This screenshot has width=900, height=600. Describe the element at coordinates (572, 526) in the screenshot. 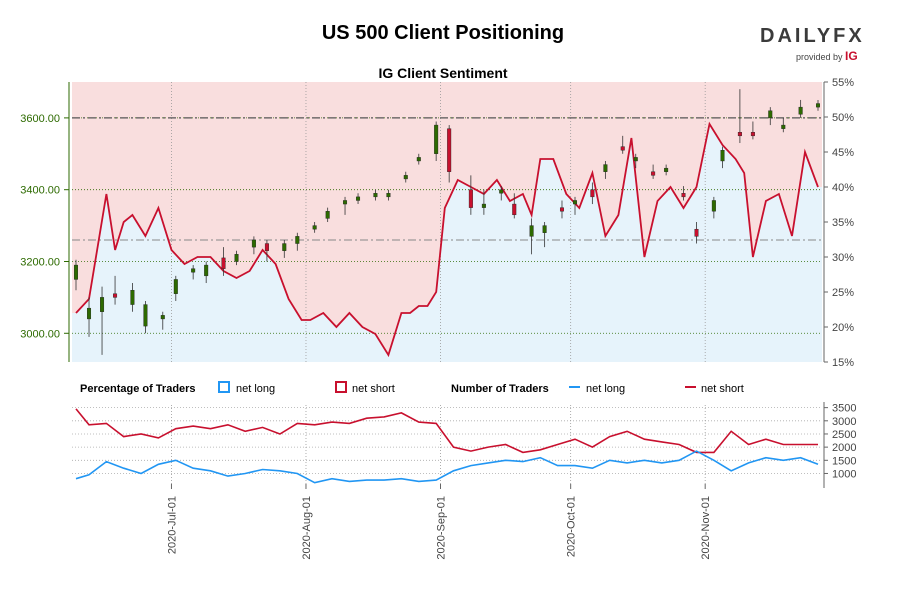

I see `axis-x-tick-label: 2020-Oct-01` at that location.